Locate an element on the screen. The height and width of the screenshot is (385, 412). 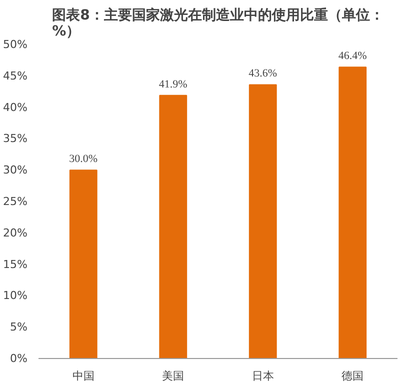
x-tick-label: 中国 is located at coordinates (83, 376).